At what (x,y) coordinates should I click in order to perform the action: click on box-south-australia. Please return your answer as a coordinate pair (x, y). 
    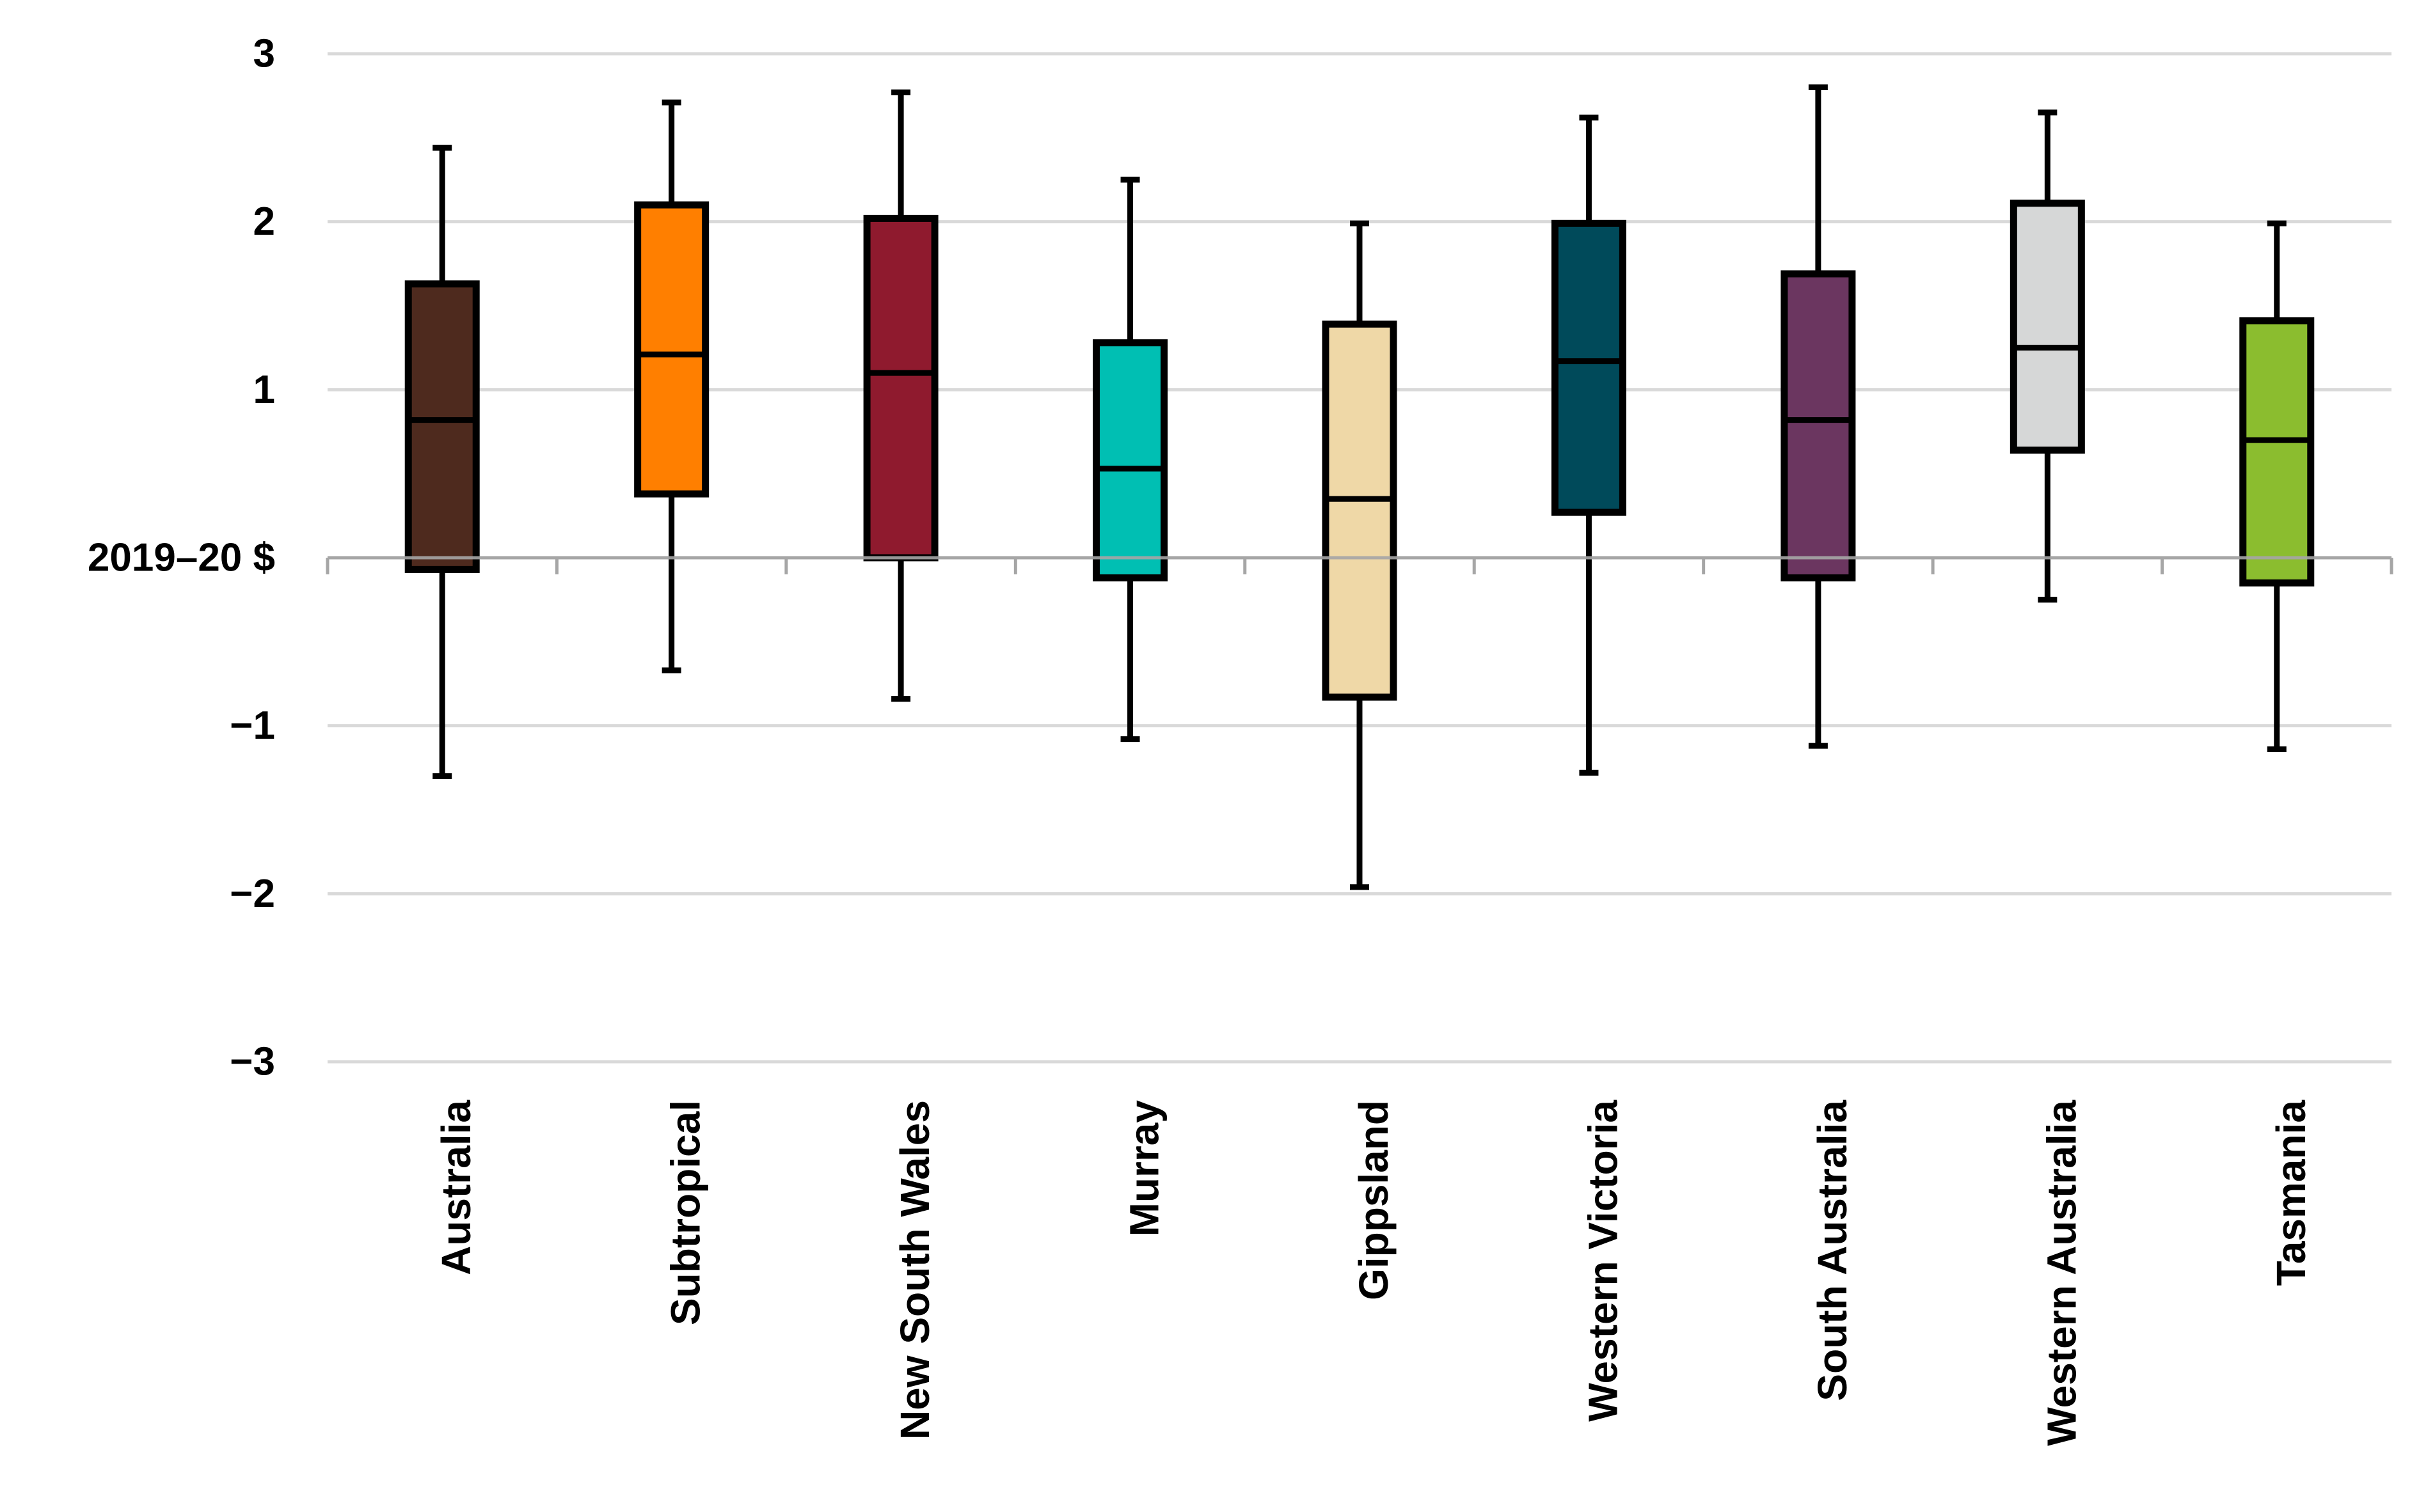
    Looking at the image, I should click on (1818, 416).